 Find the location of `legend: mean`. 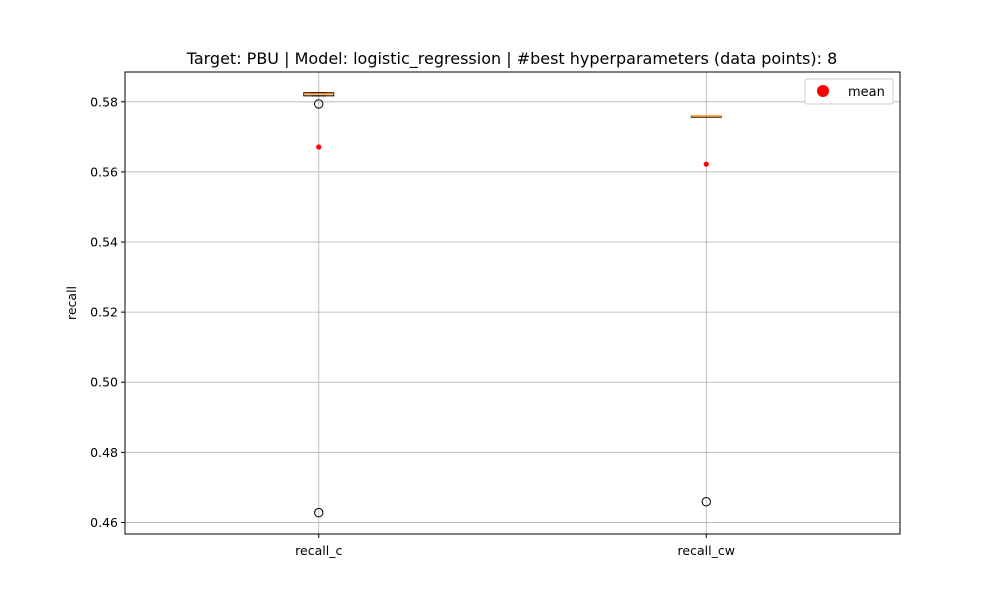

legend: mean is located at coordinates (849, 91).